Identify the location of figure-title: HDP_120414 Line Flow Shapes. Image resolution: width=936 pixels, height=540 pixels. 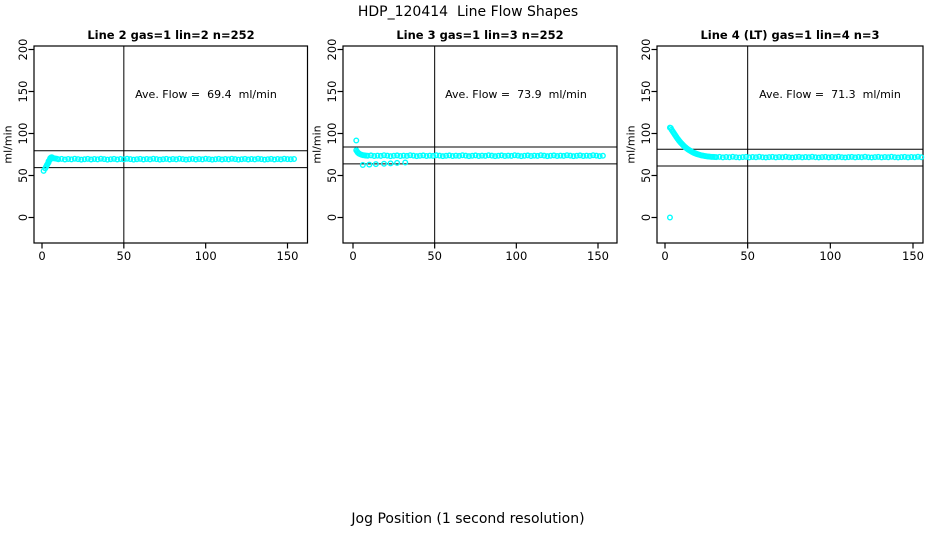
(468, 12).